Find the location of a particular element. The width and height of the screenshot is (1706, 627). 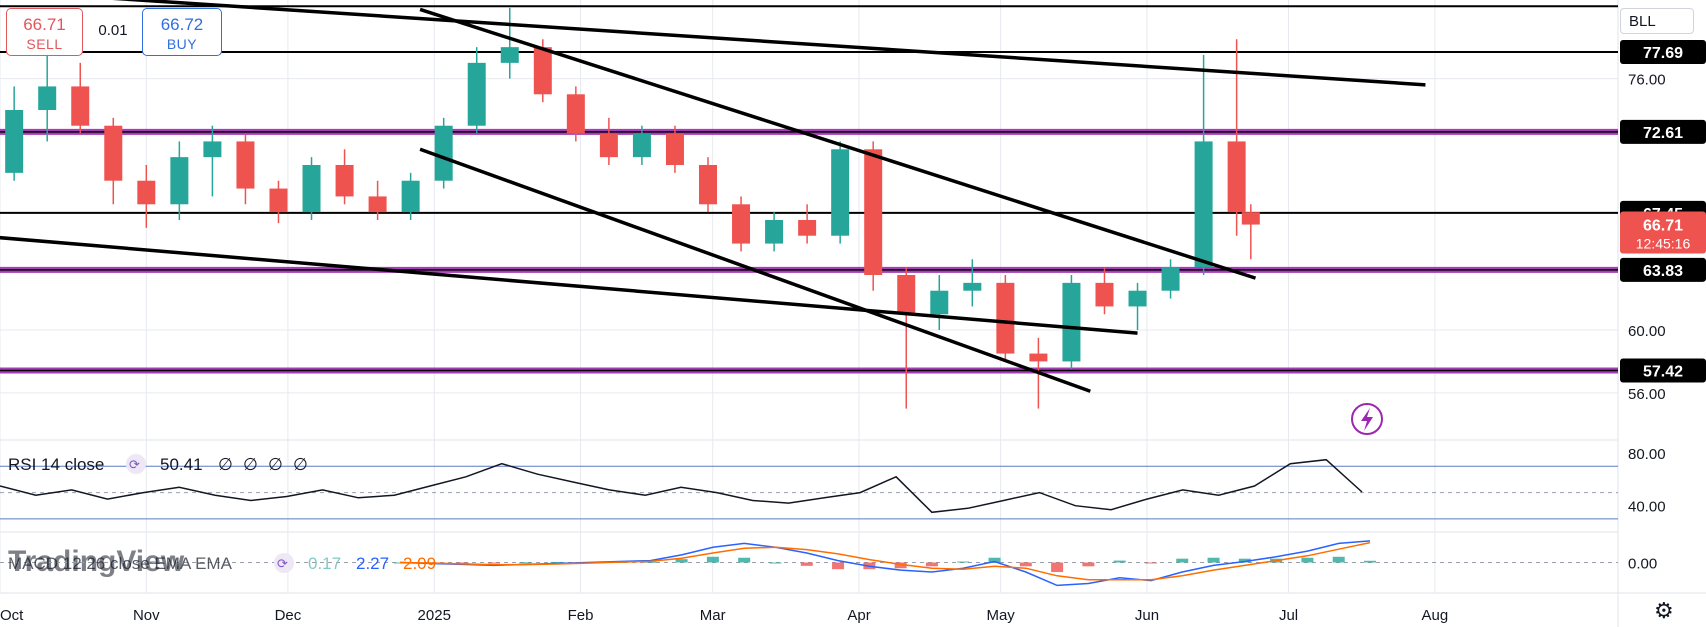

watermark: TradingView is located at coordinates (96, 561).